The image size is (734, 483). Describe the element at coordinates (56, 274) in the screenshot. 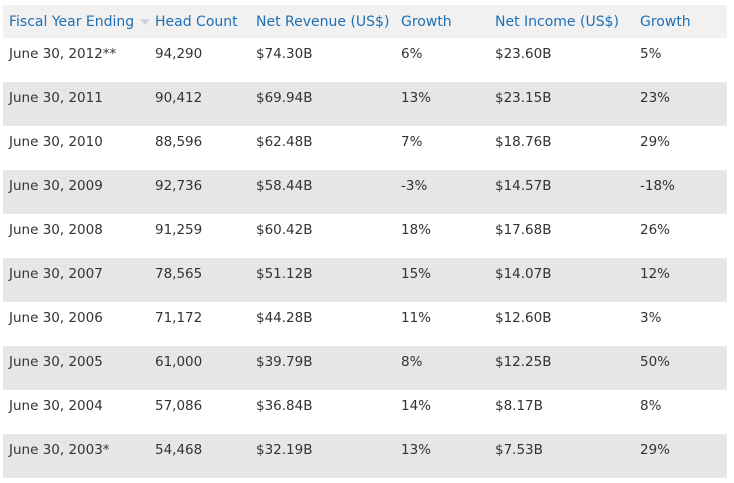

I see `fiscal-year-cell: June 30, 2007` at that location.